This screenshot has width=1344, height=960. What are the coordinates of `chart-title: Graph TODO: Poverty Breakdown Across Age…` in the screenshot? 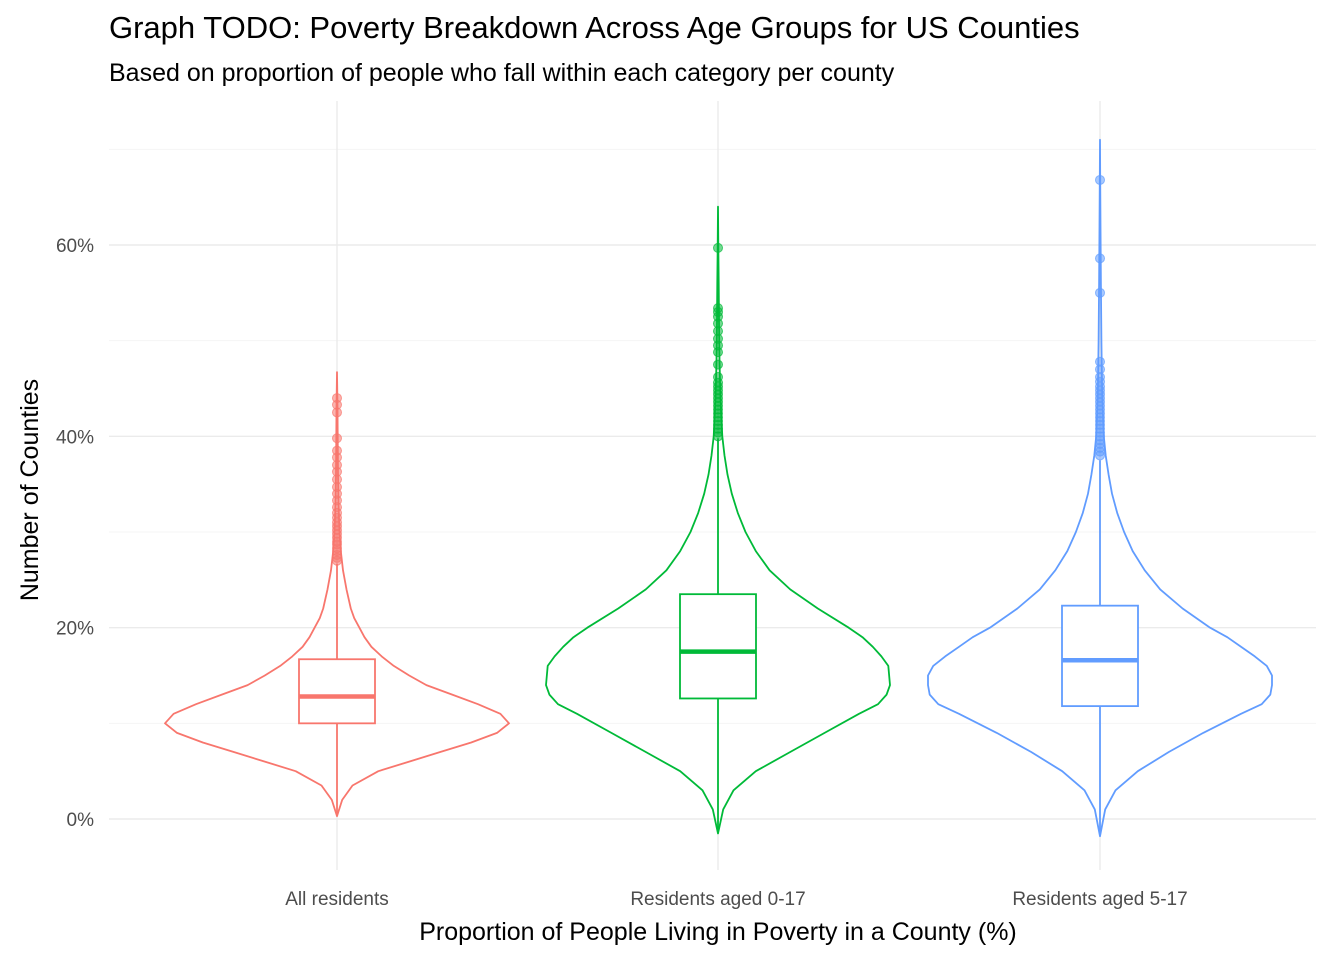 It's located at (594, 27).